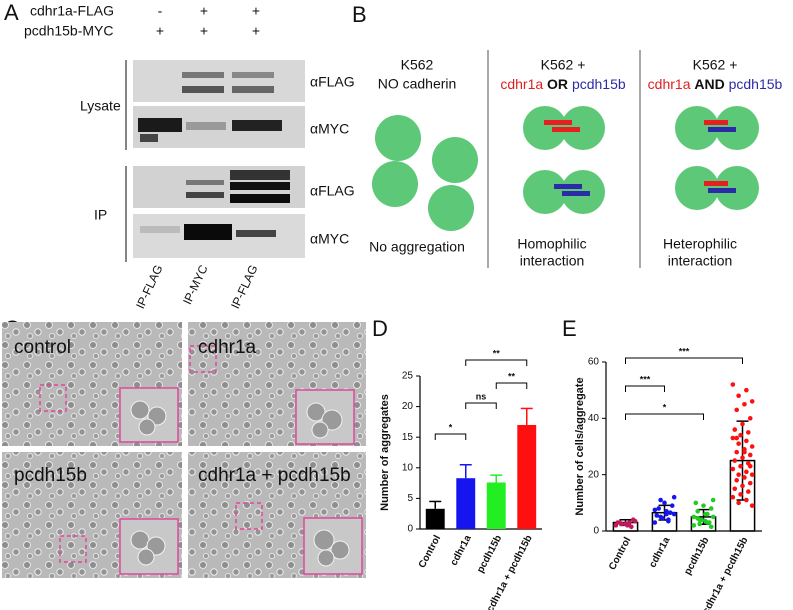  I want to click on blots, so click(219, 159).